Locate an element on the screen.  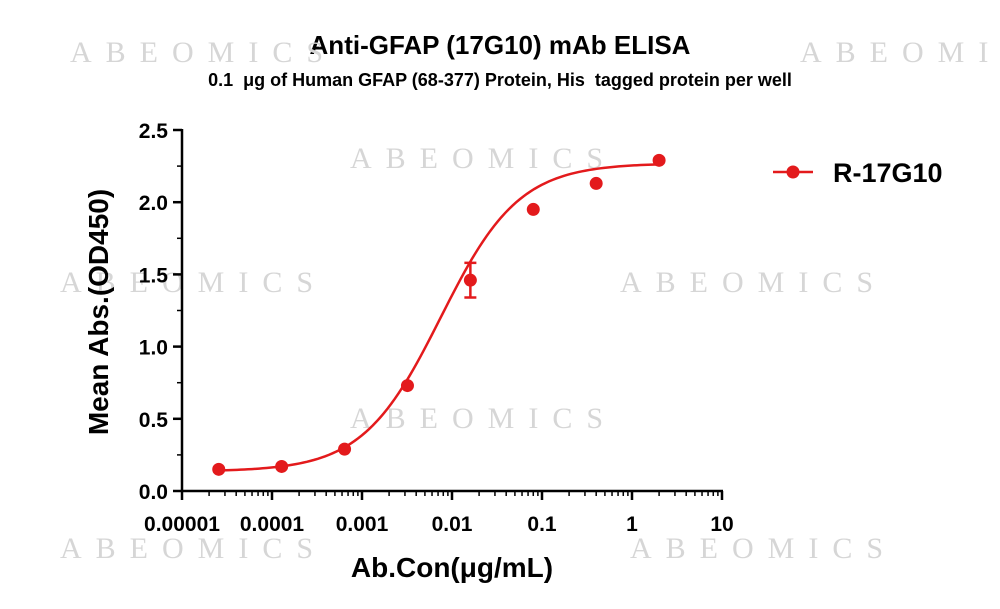
y-tick-label: 0.5 is located at coordinates (154, 420).